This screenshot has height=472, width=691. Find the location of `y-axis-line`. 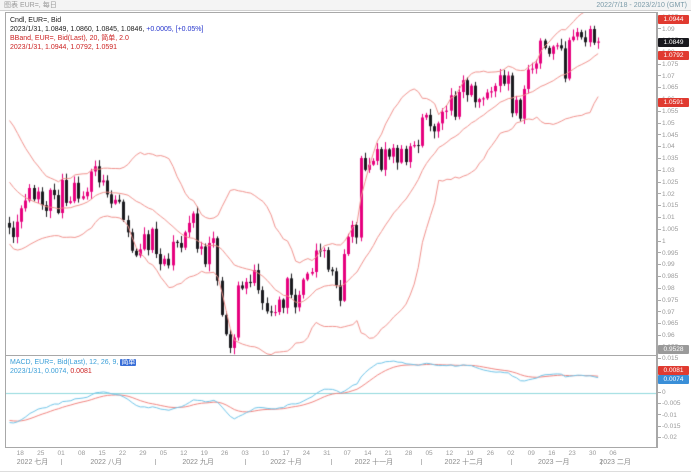

y-axis-line is located at coordinates (657, 230).